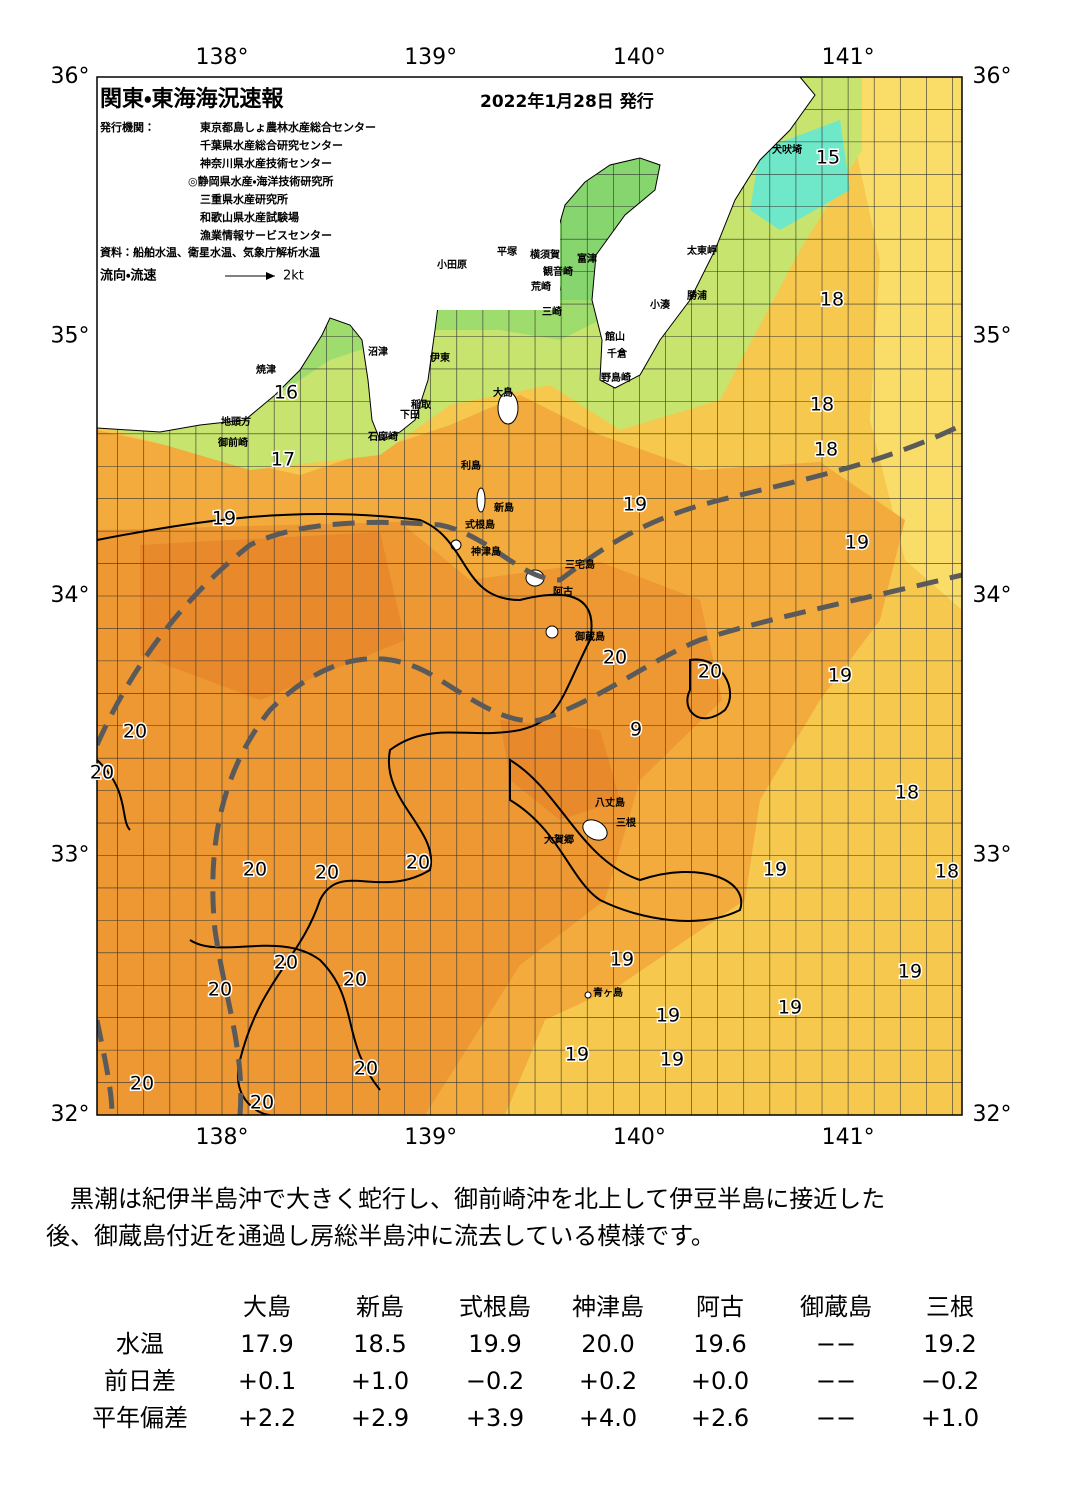 Image resolution: width=1065 pixels, height=1505 pixels. I want to click on lat-label: 32°, so click(70, 1114).